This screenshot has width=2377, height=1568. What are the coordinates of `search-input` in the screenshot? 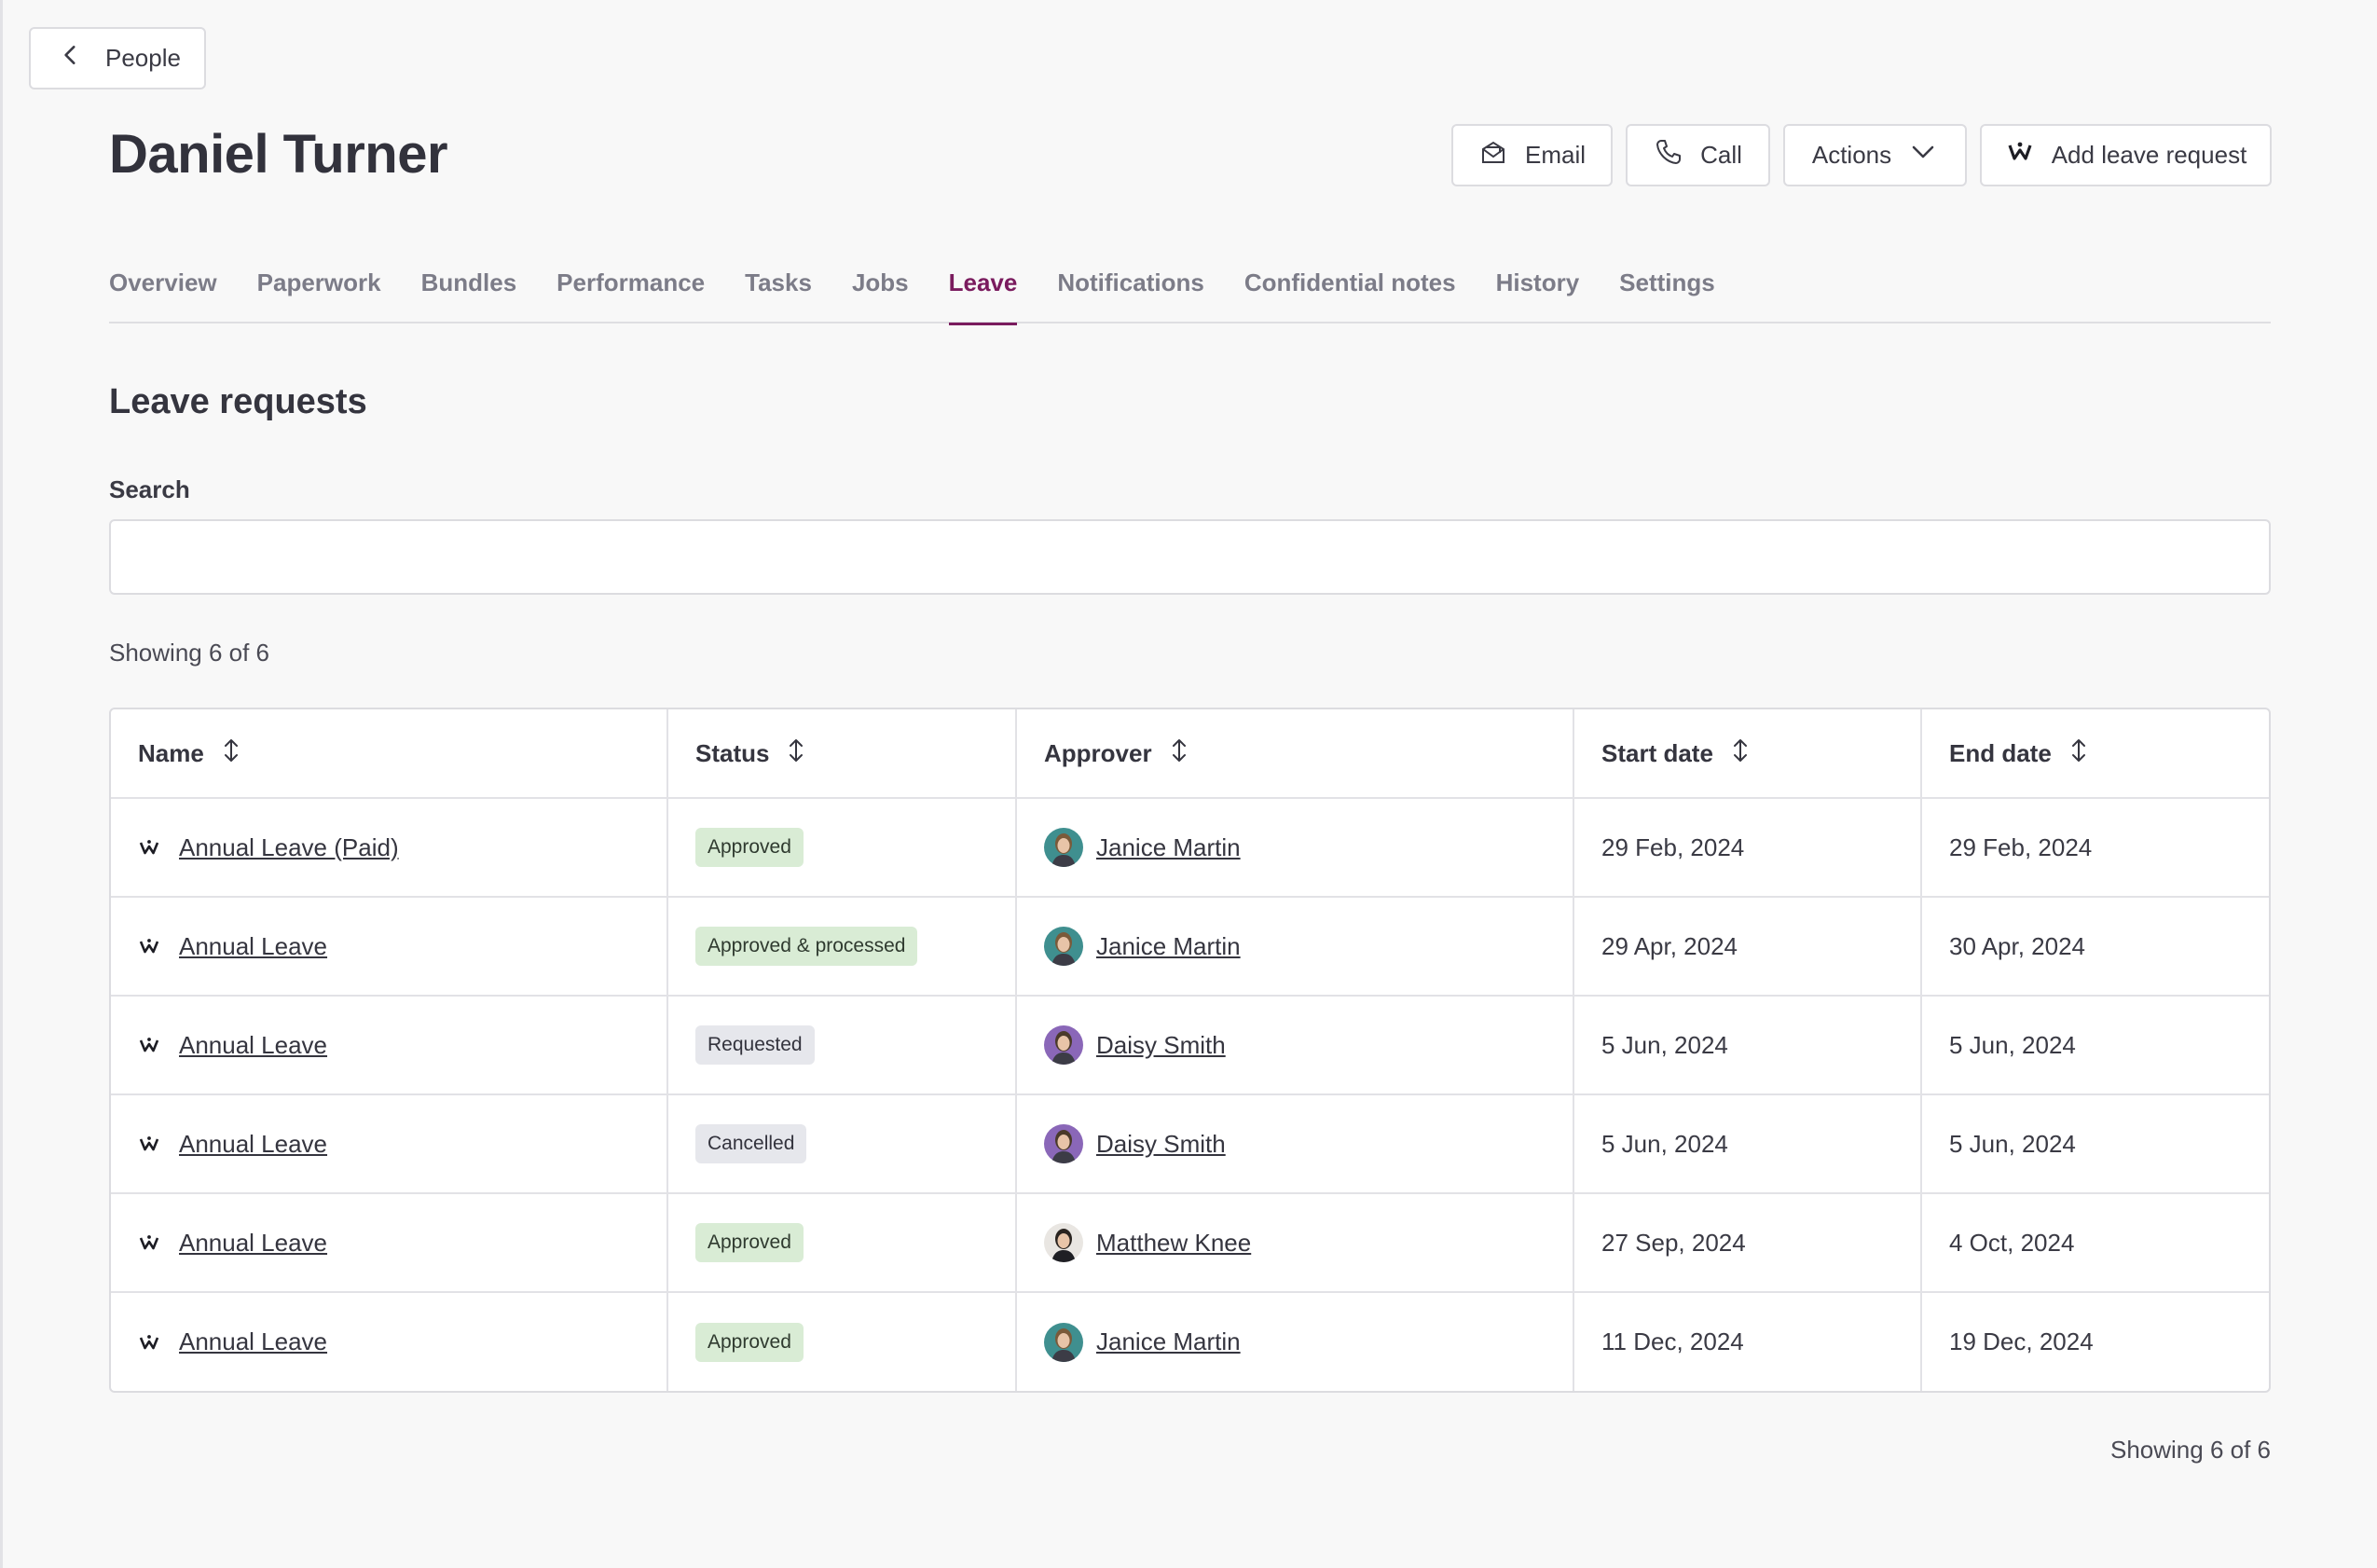 It's located at (1190, 557).